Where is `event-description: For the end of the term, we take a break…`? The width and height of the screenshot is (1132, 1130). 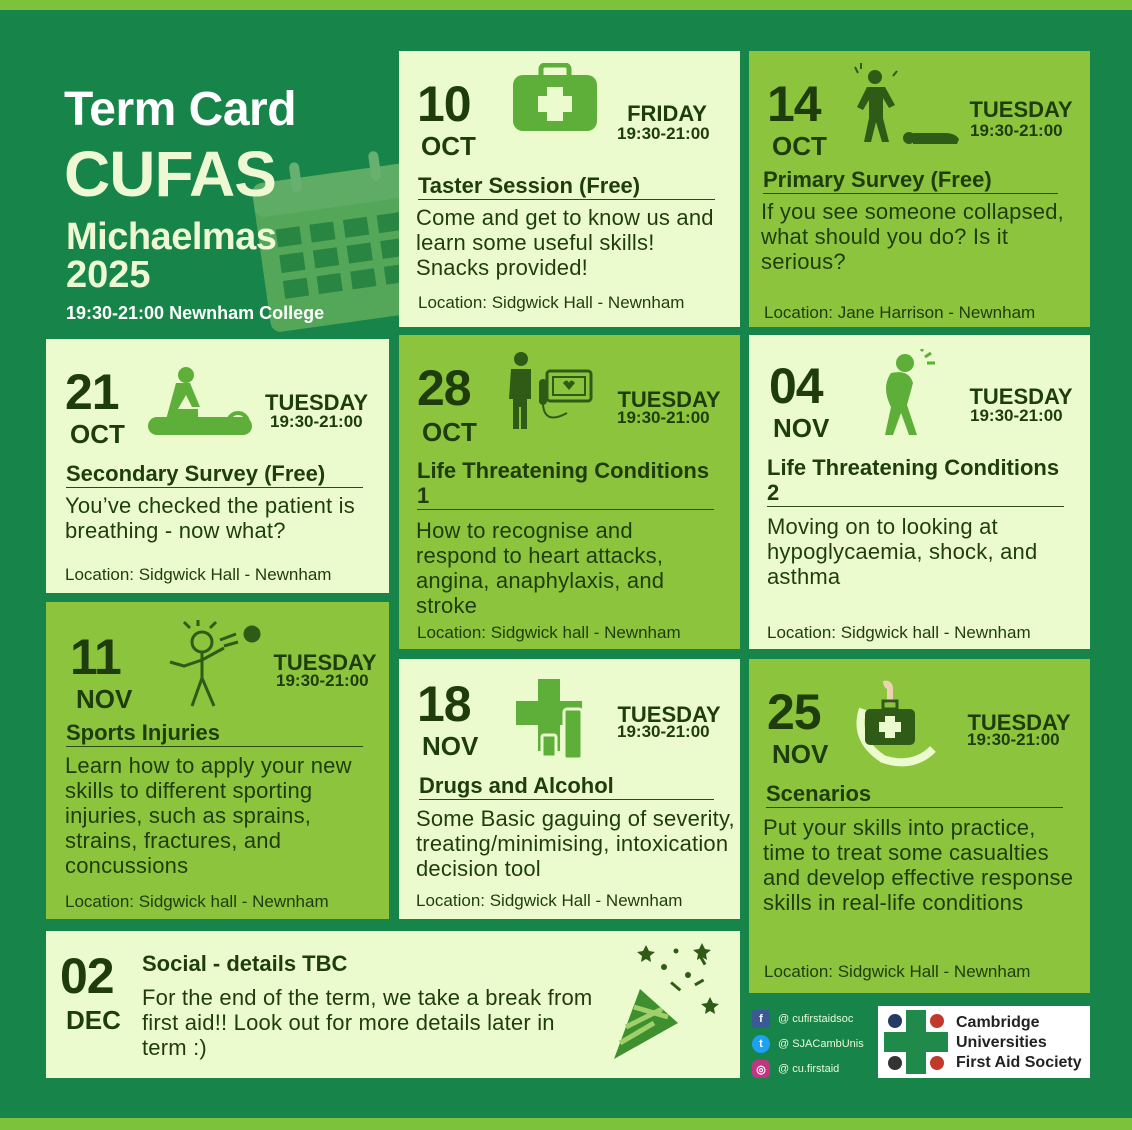
event-description: For the end of the term, we take a break… is located at coordinates (367, 1022).